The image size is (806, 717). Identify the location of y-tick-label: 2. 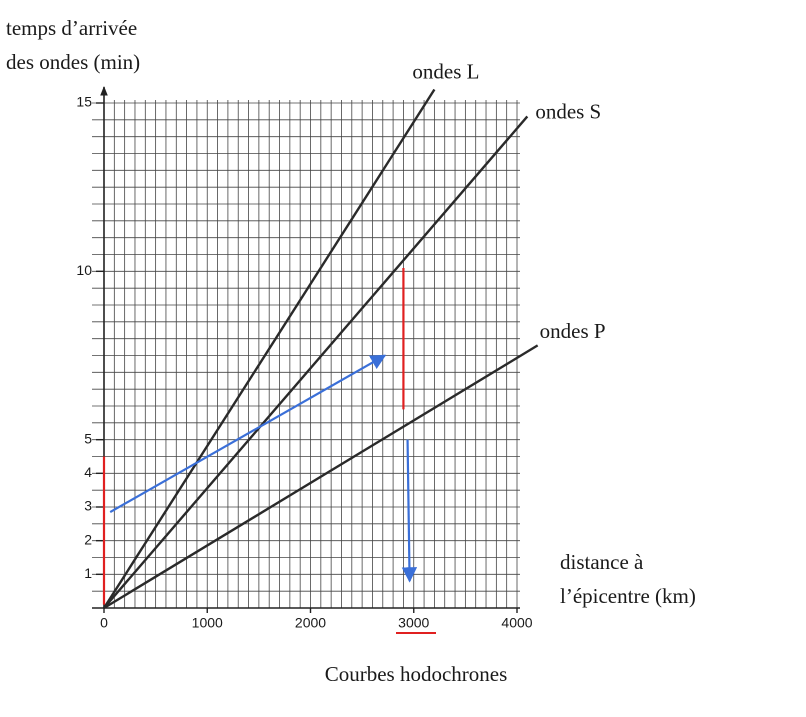
(88, 539).